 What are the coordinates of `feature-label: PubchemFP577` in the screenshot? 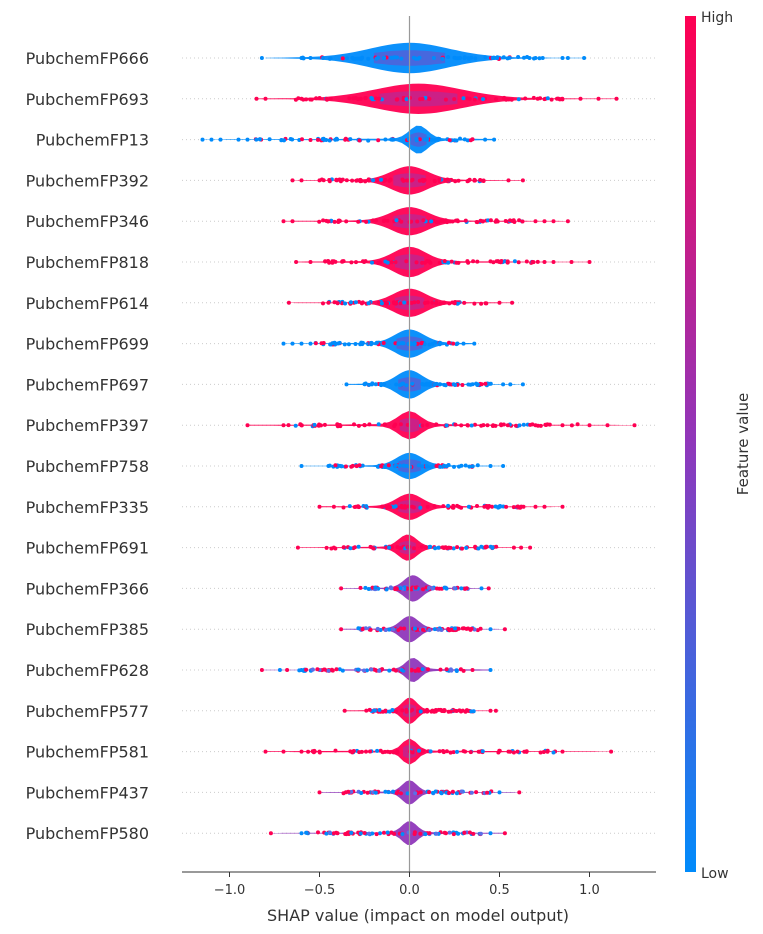 It's located at (87, 711).